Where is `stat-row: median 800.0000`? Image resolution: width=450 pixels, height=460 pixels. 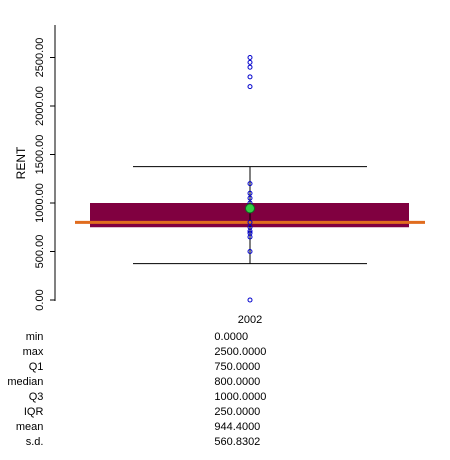
stat-row: median 800.0000 is located at coordinates (225, 382).